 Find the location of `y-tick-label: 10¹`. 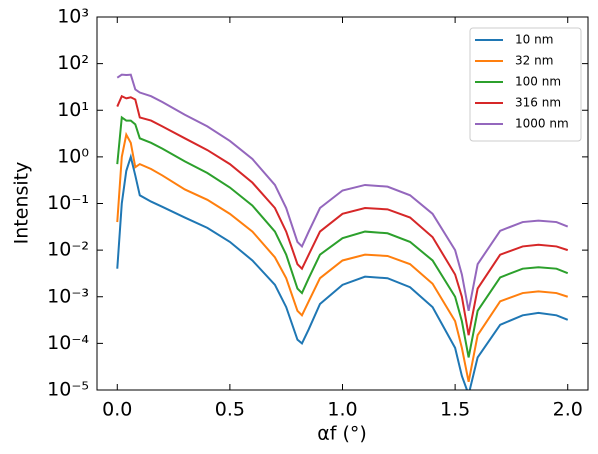

y-tick-label: 10¹ is located at coordinates (73, 110).